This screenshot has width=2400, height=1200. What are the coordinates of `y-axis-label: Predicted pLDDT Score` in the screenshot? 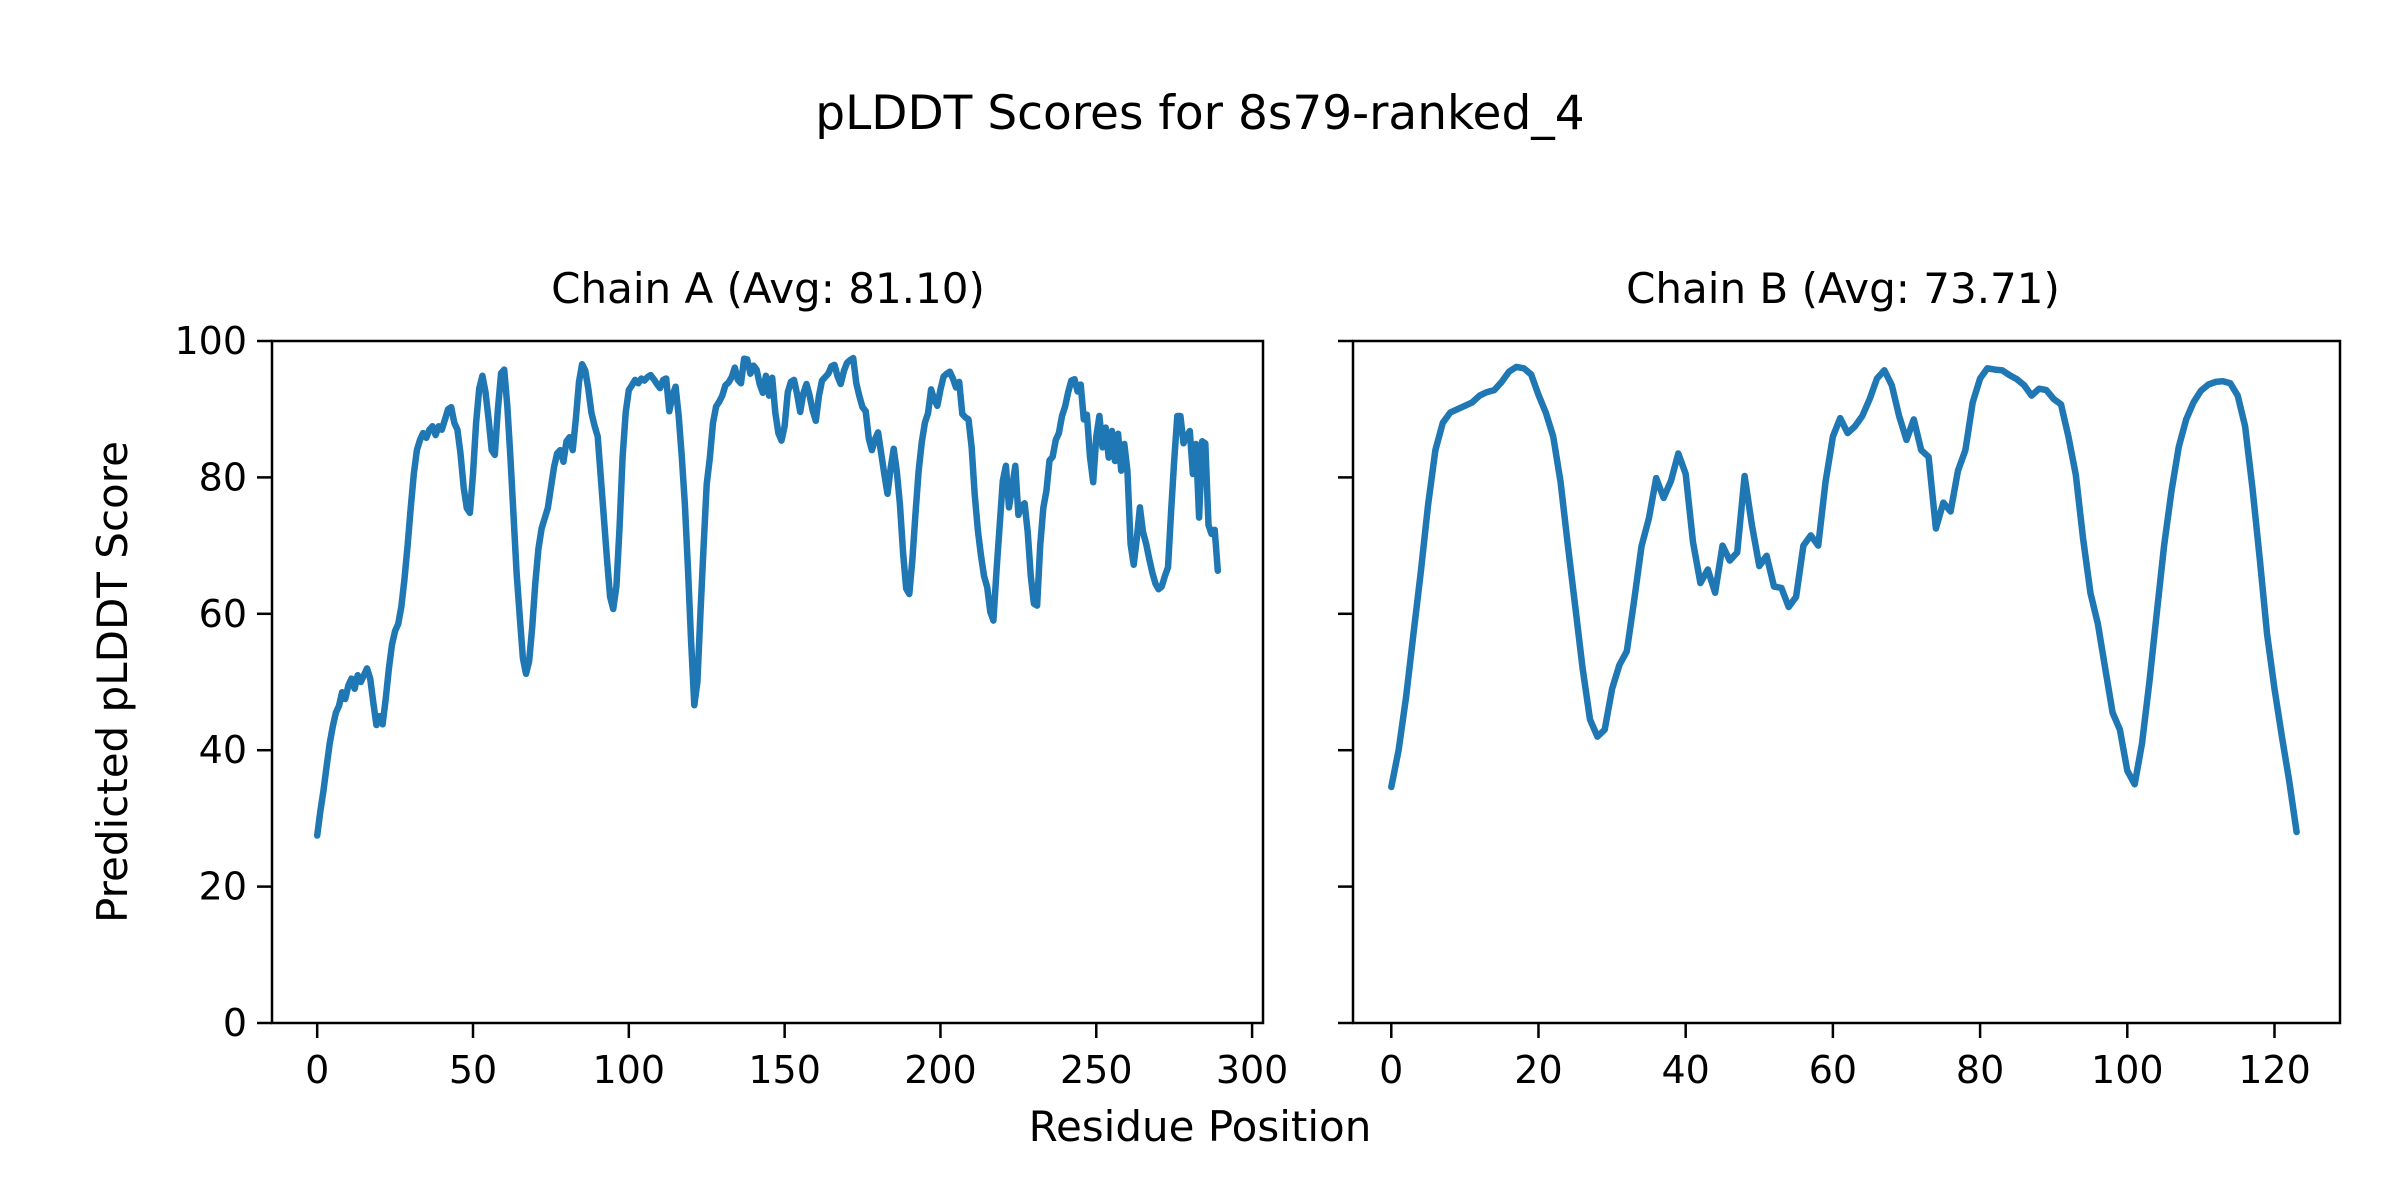 It's located at (112, 682).